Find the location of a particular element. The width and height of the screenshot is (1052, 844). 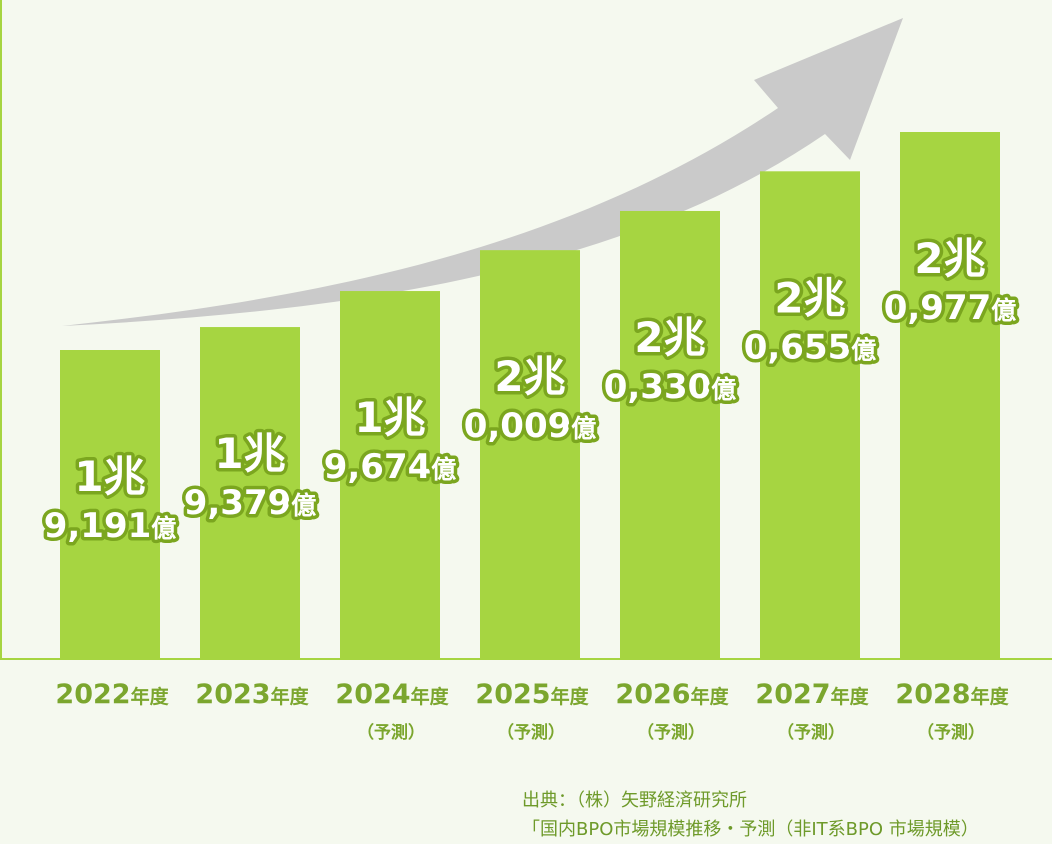

x-sub-label-2025: （予測） is located at coordinates (531, 732).